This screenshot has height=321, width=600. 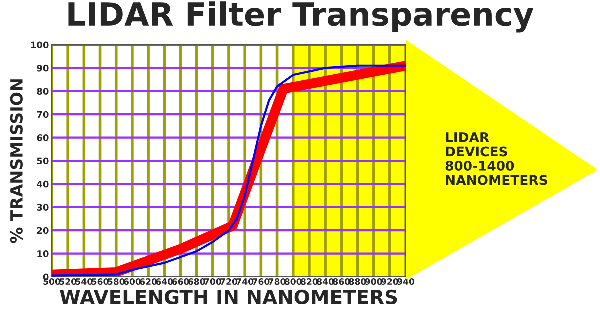 I want to click on y-tick-label: 10, so click(x=43, y=254).